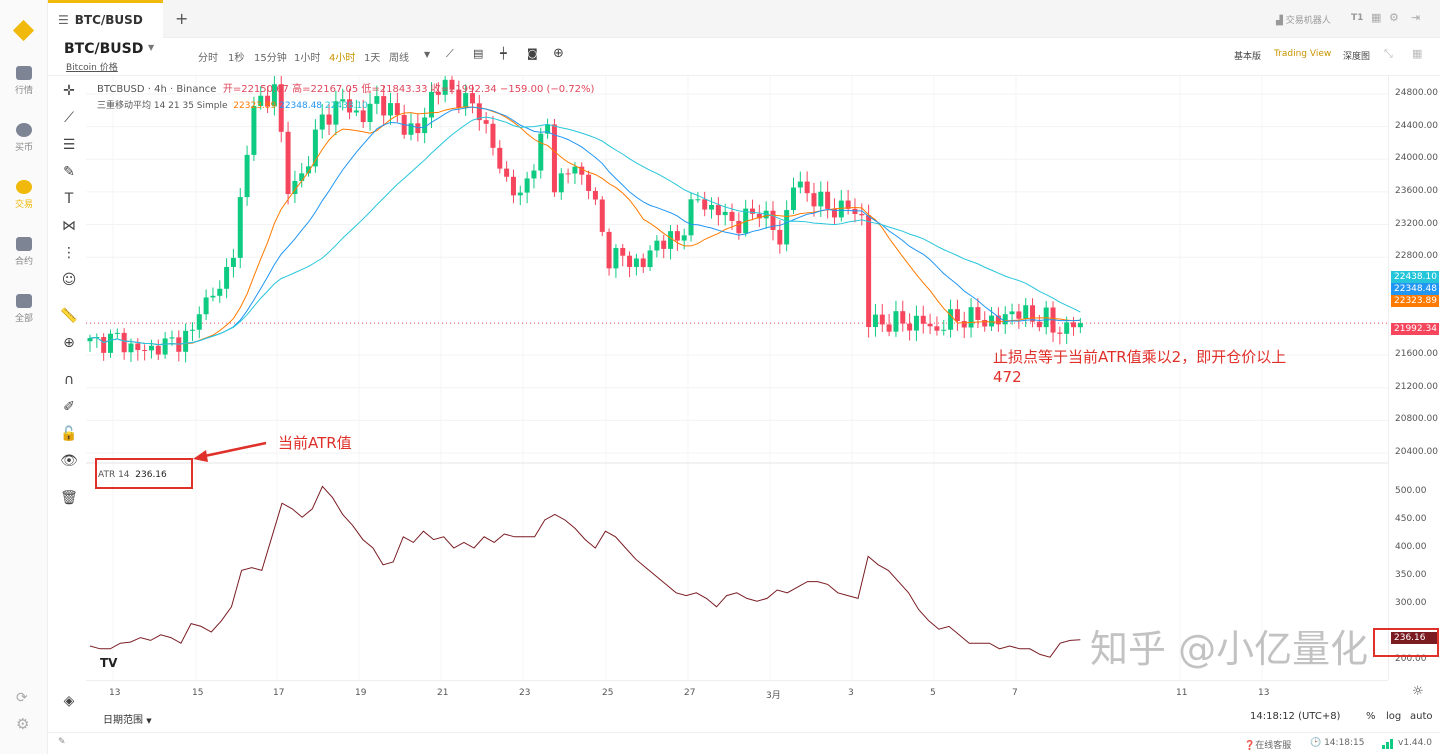  I want to click on basic-view-tab: 基本版, so click(1248, 57).